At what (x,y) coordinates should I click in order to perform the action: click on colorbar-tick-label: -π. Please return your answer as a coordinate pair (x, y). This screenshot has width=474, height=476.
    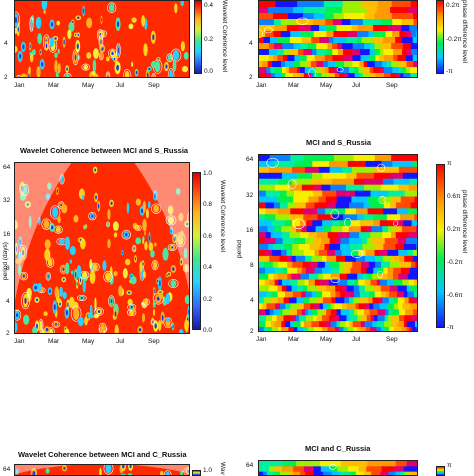
    Looking at the image, I should click on (449, 71).